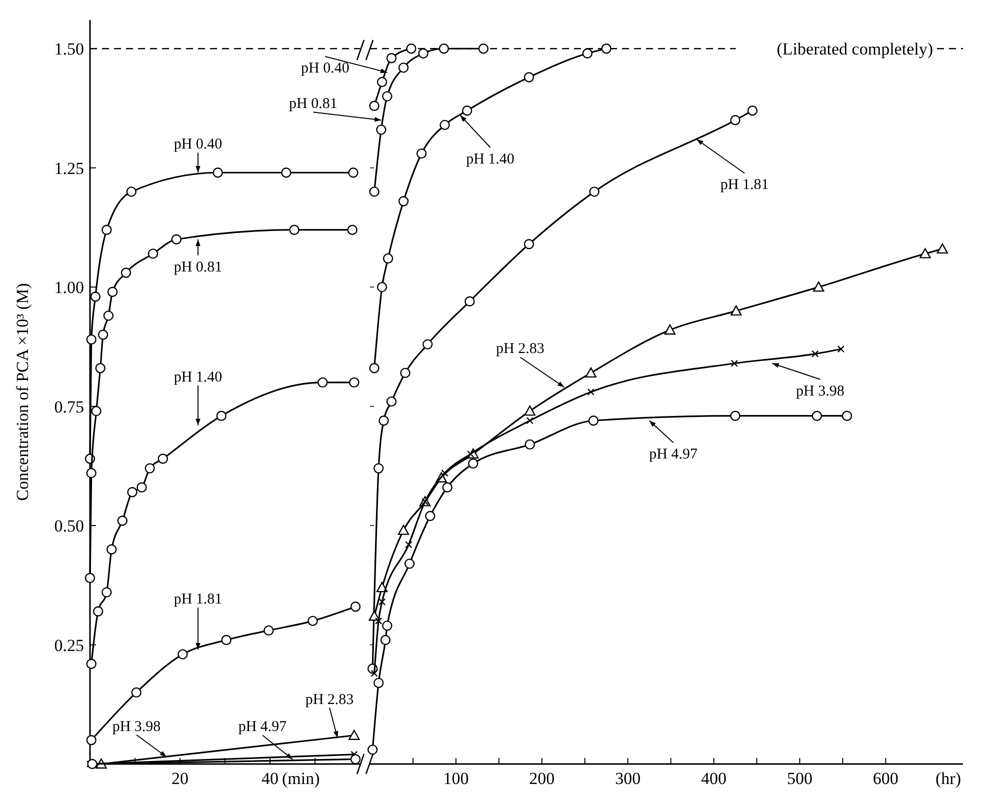 Image resolution: width=981 pixels, height=800 pixels. What do you see at coordinates (69, 168) in the screenshot?
I see `y-tick-label: 1.25` at bounding box center [69, 168].